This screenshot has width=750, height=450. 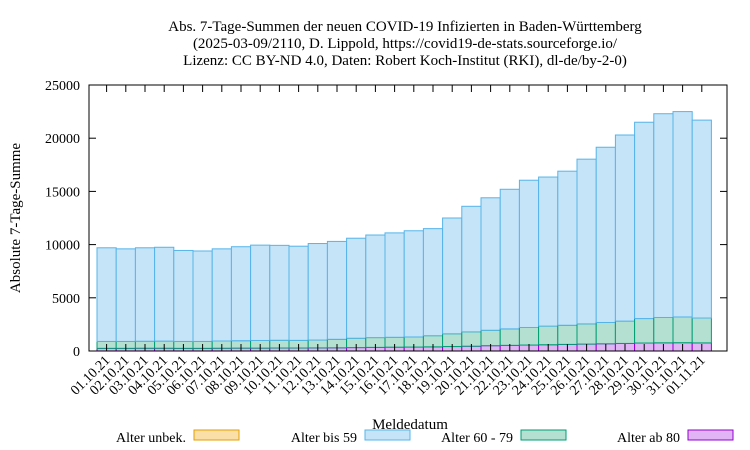 I want to click on legend-label: Alter bis 59, so click(x=324, y=438).